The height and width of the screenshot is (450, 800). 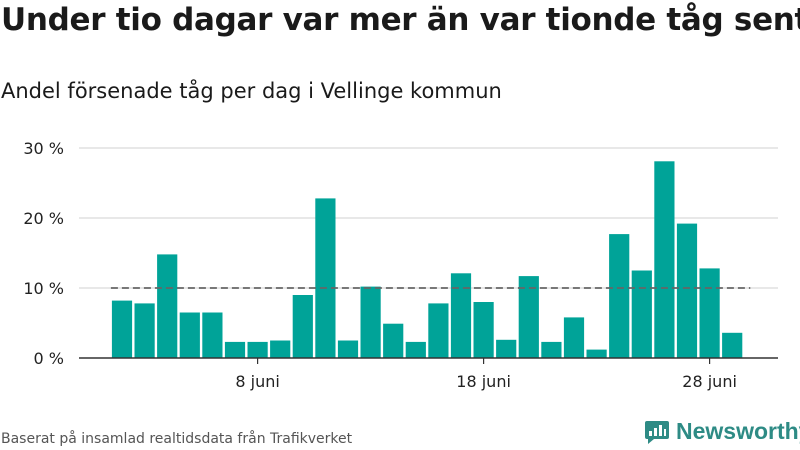 I want to click on brand-logo-link: Newsworthy, so click(x=722, y=431).